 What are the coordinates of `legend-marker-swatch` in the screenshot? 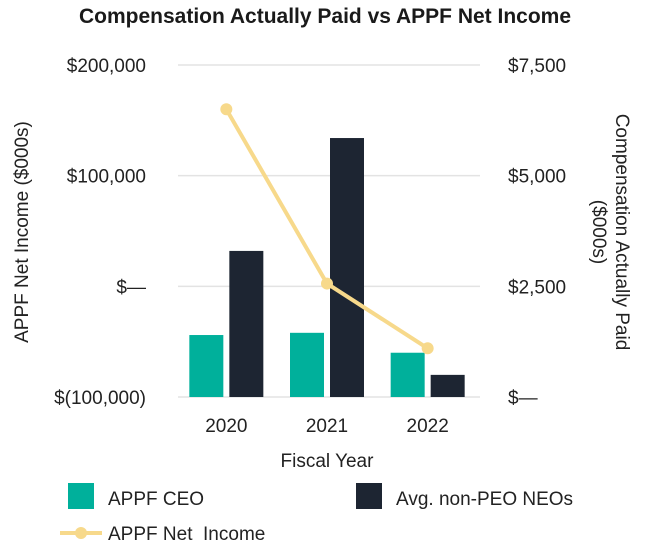 It's located at (81, 533).